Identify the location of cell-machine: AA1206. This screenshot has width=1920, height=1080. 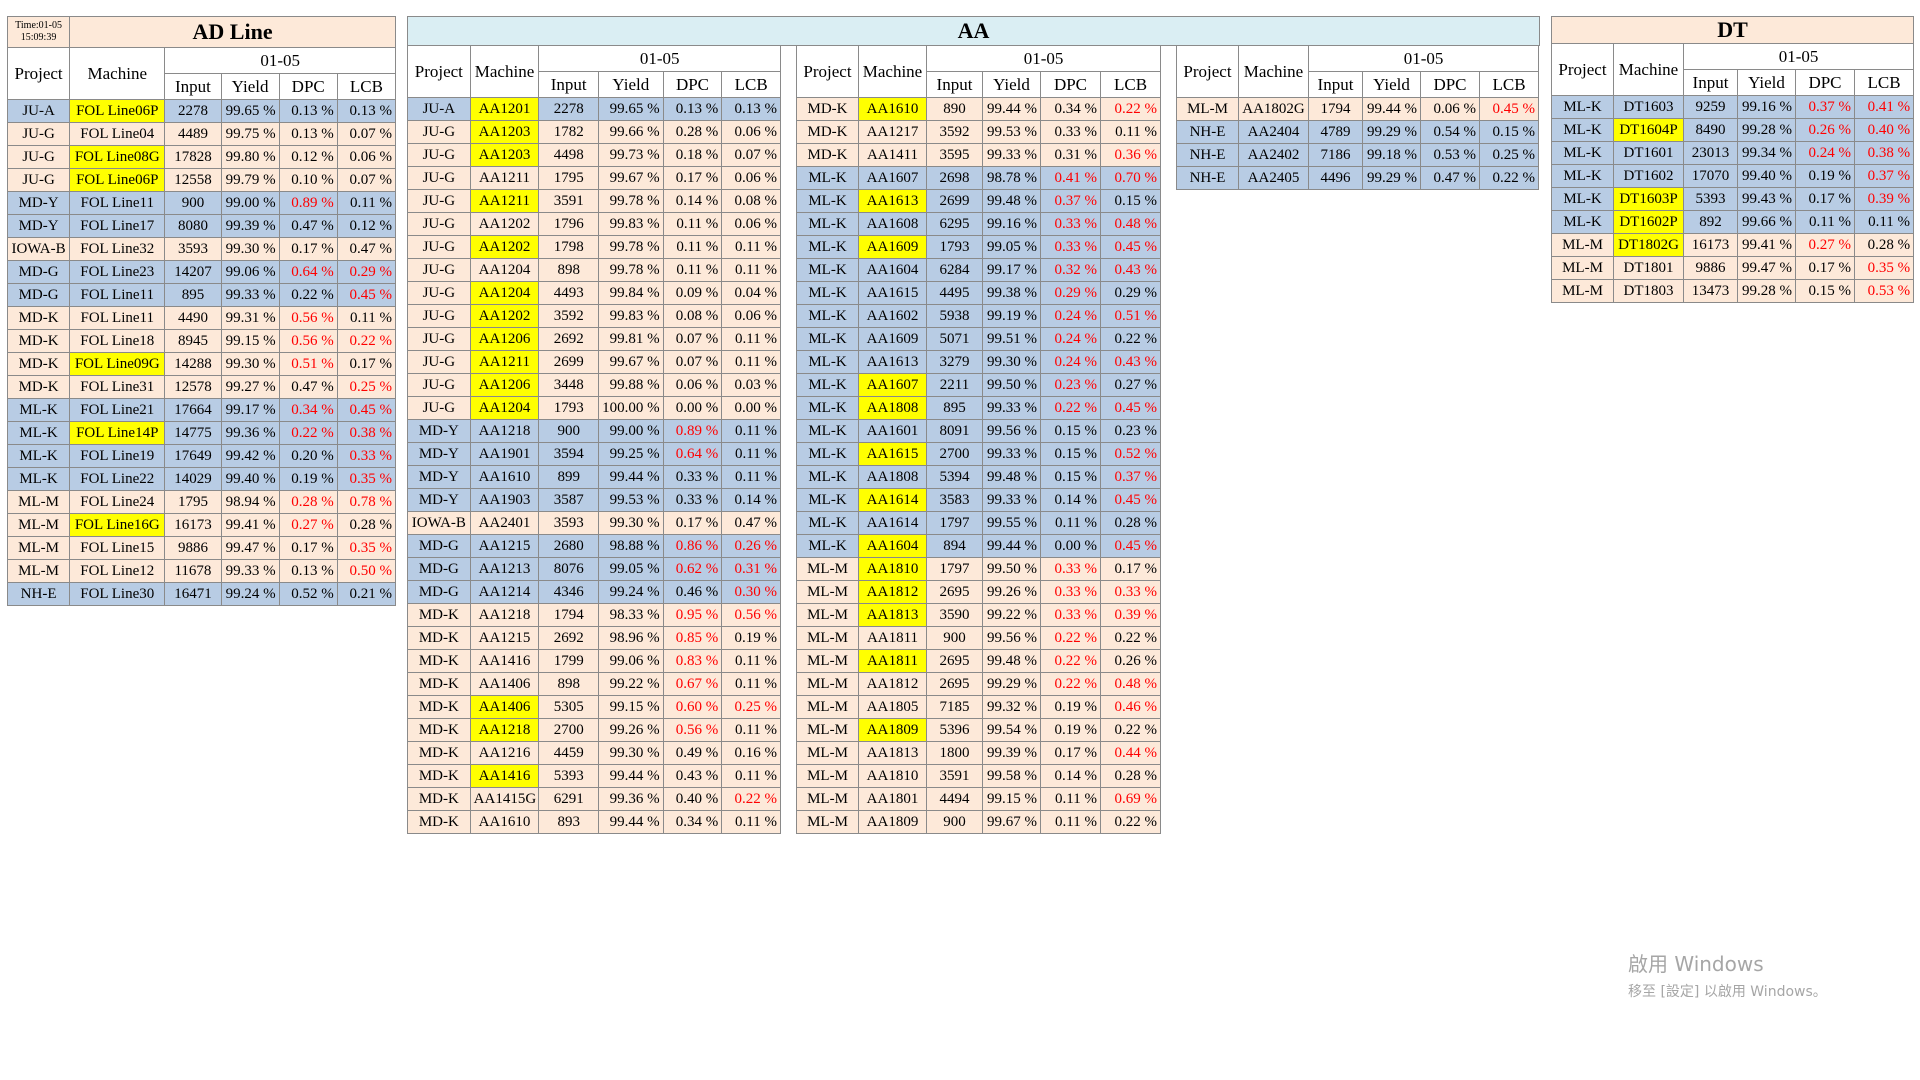
(504, 385).